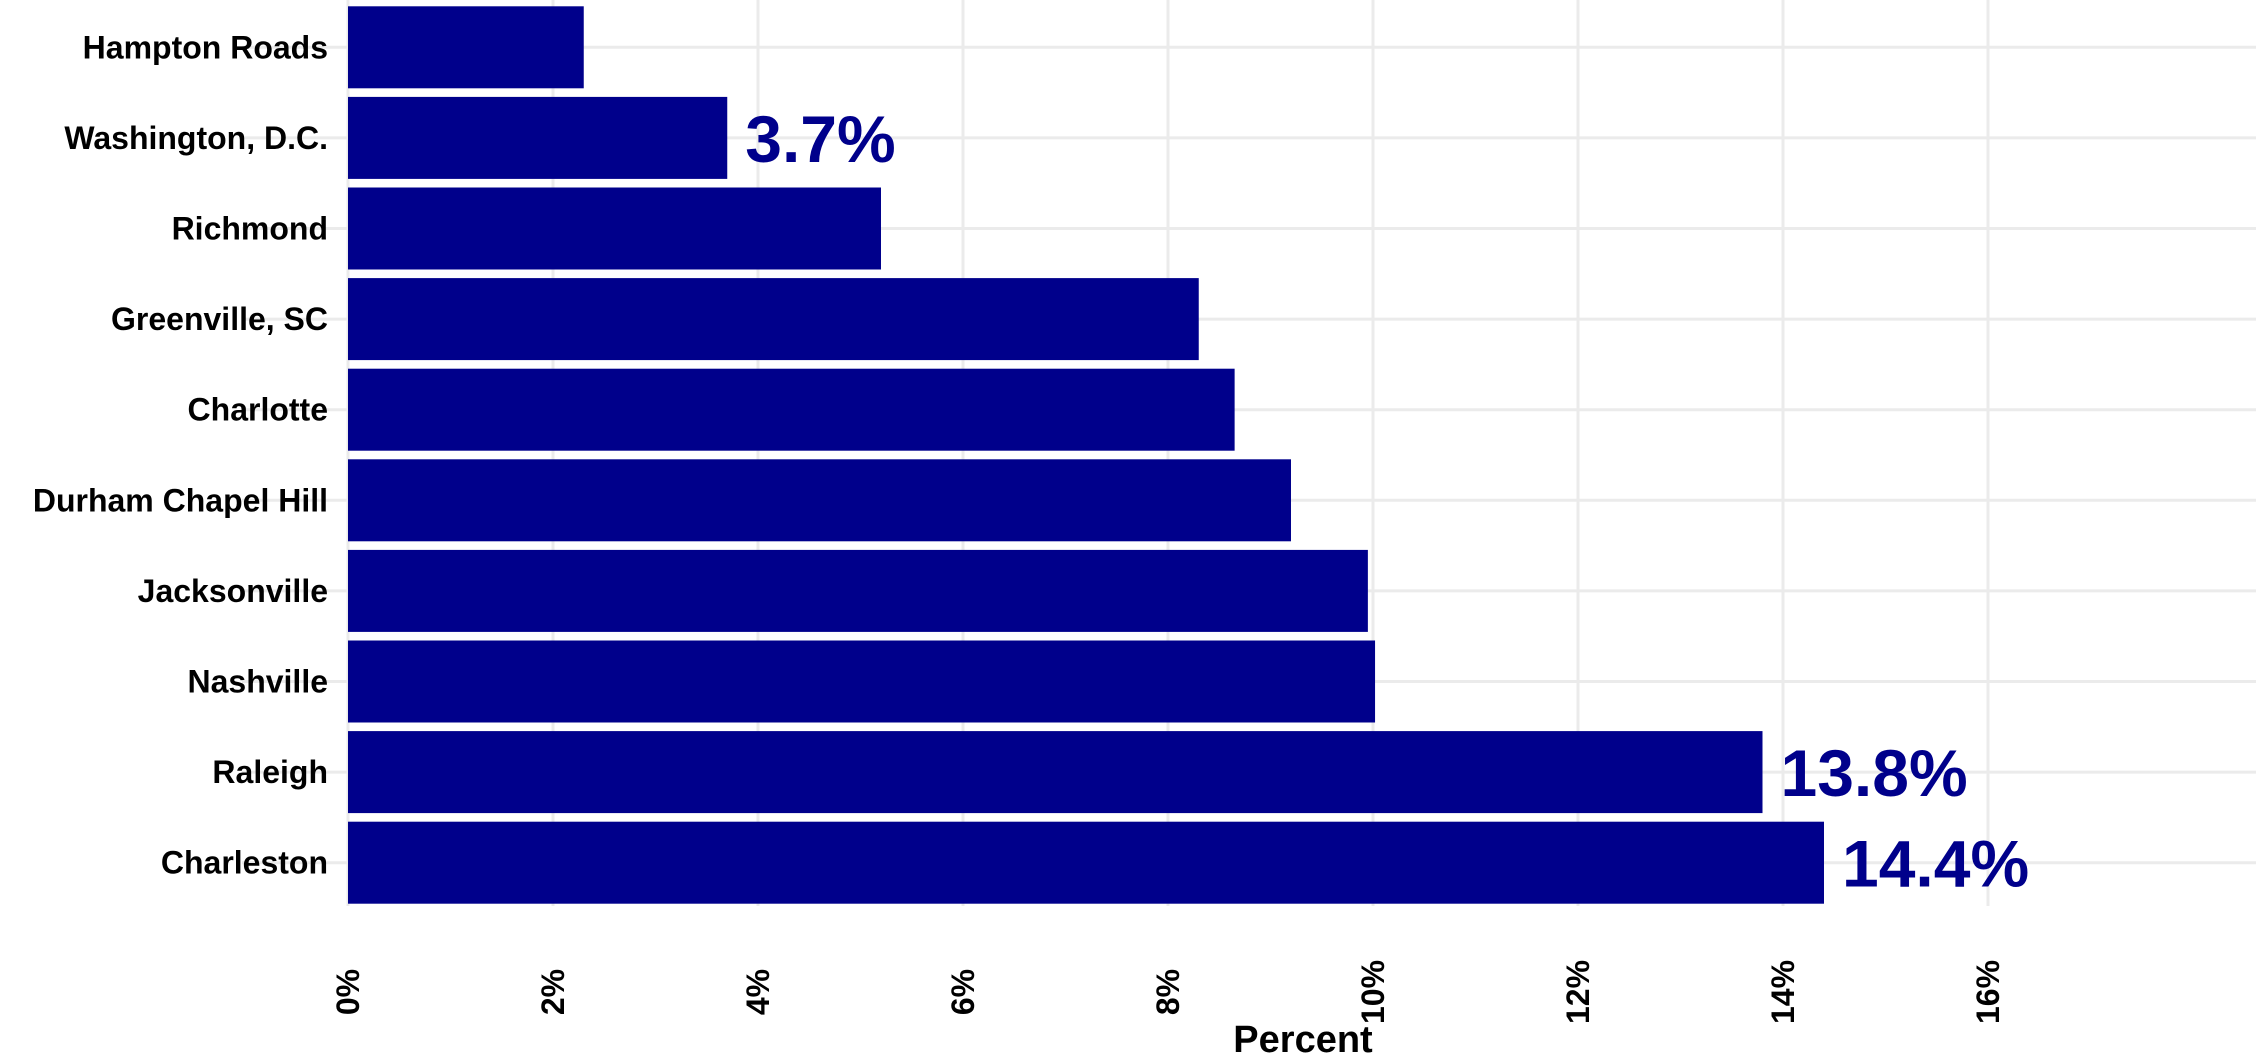 This screenshot has height=1060, width=2256. What do you see at coordinates (233, 591) in the screenshot?
I see `category-label: Jacksonville` at bounding box center [233, 591].